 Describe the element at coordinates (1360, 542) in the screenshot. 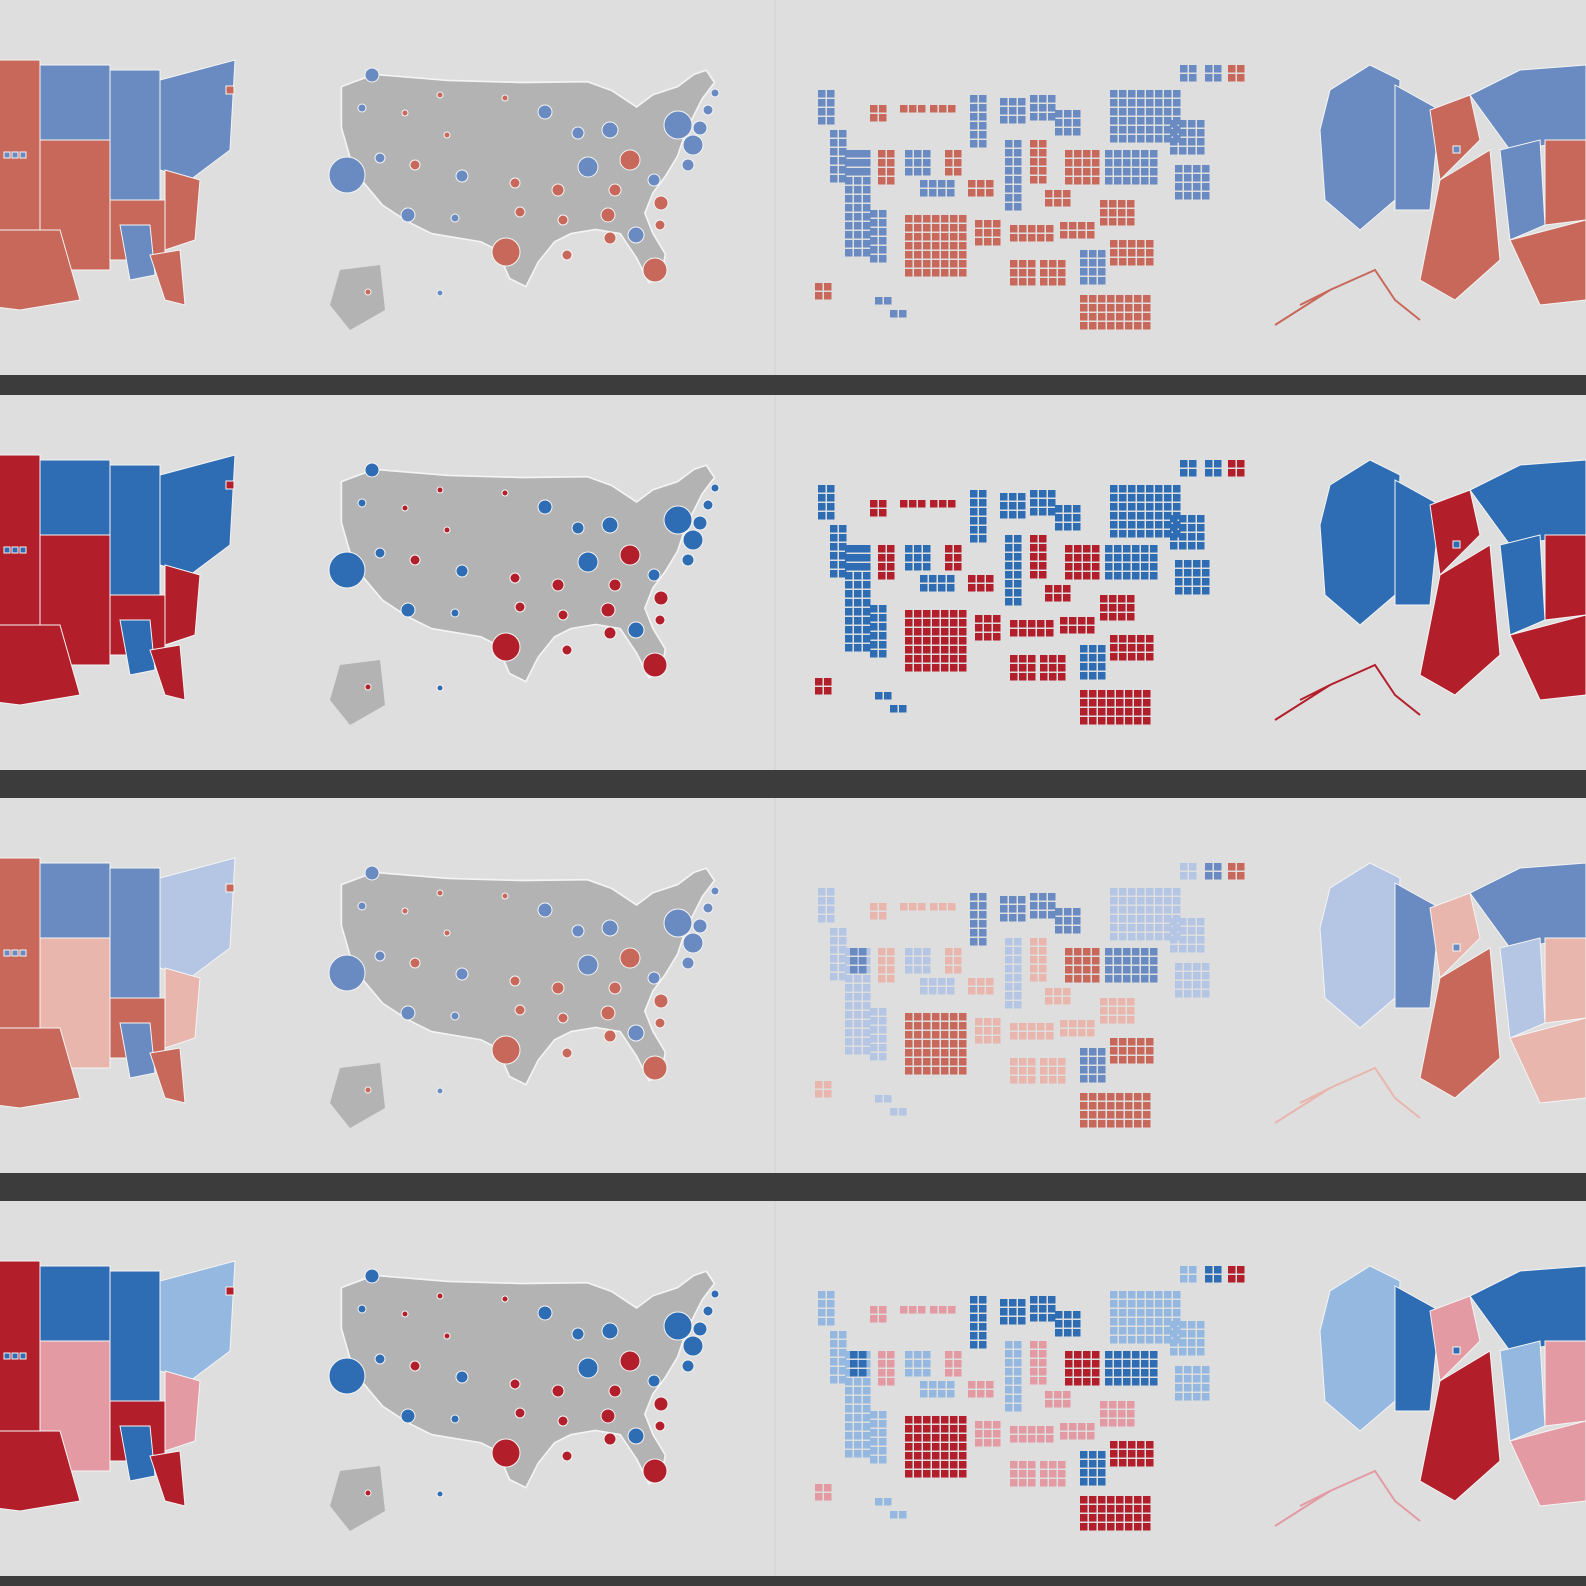

I see `state-region` at that location.